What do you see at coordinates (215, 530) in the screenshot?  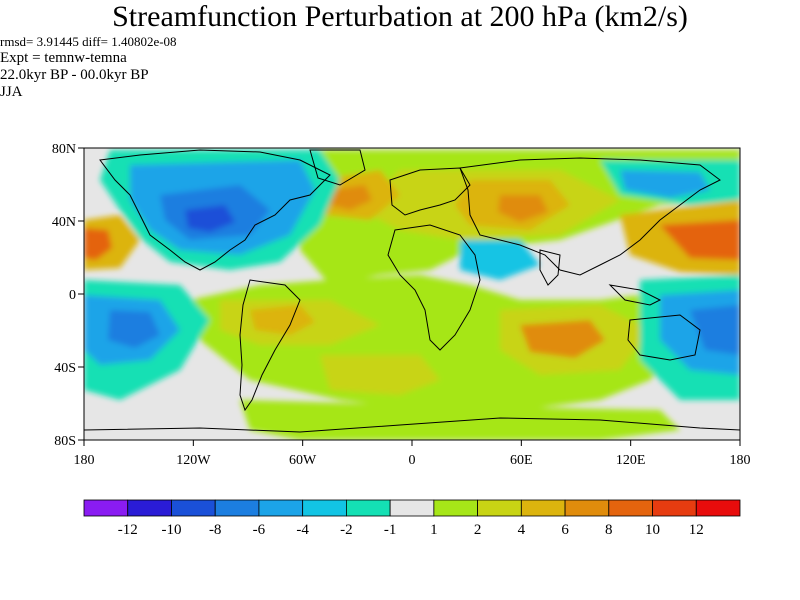 I see `colorbar-label: -8` at bounding box center [215, 530].